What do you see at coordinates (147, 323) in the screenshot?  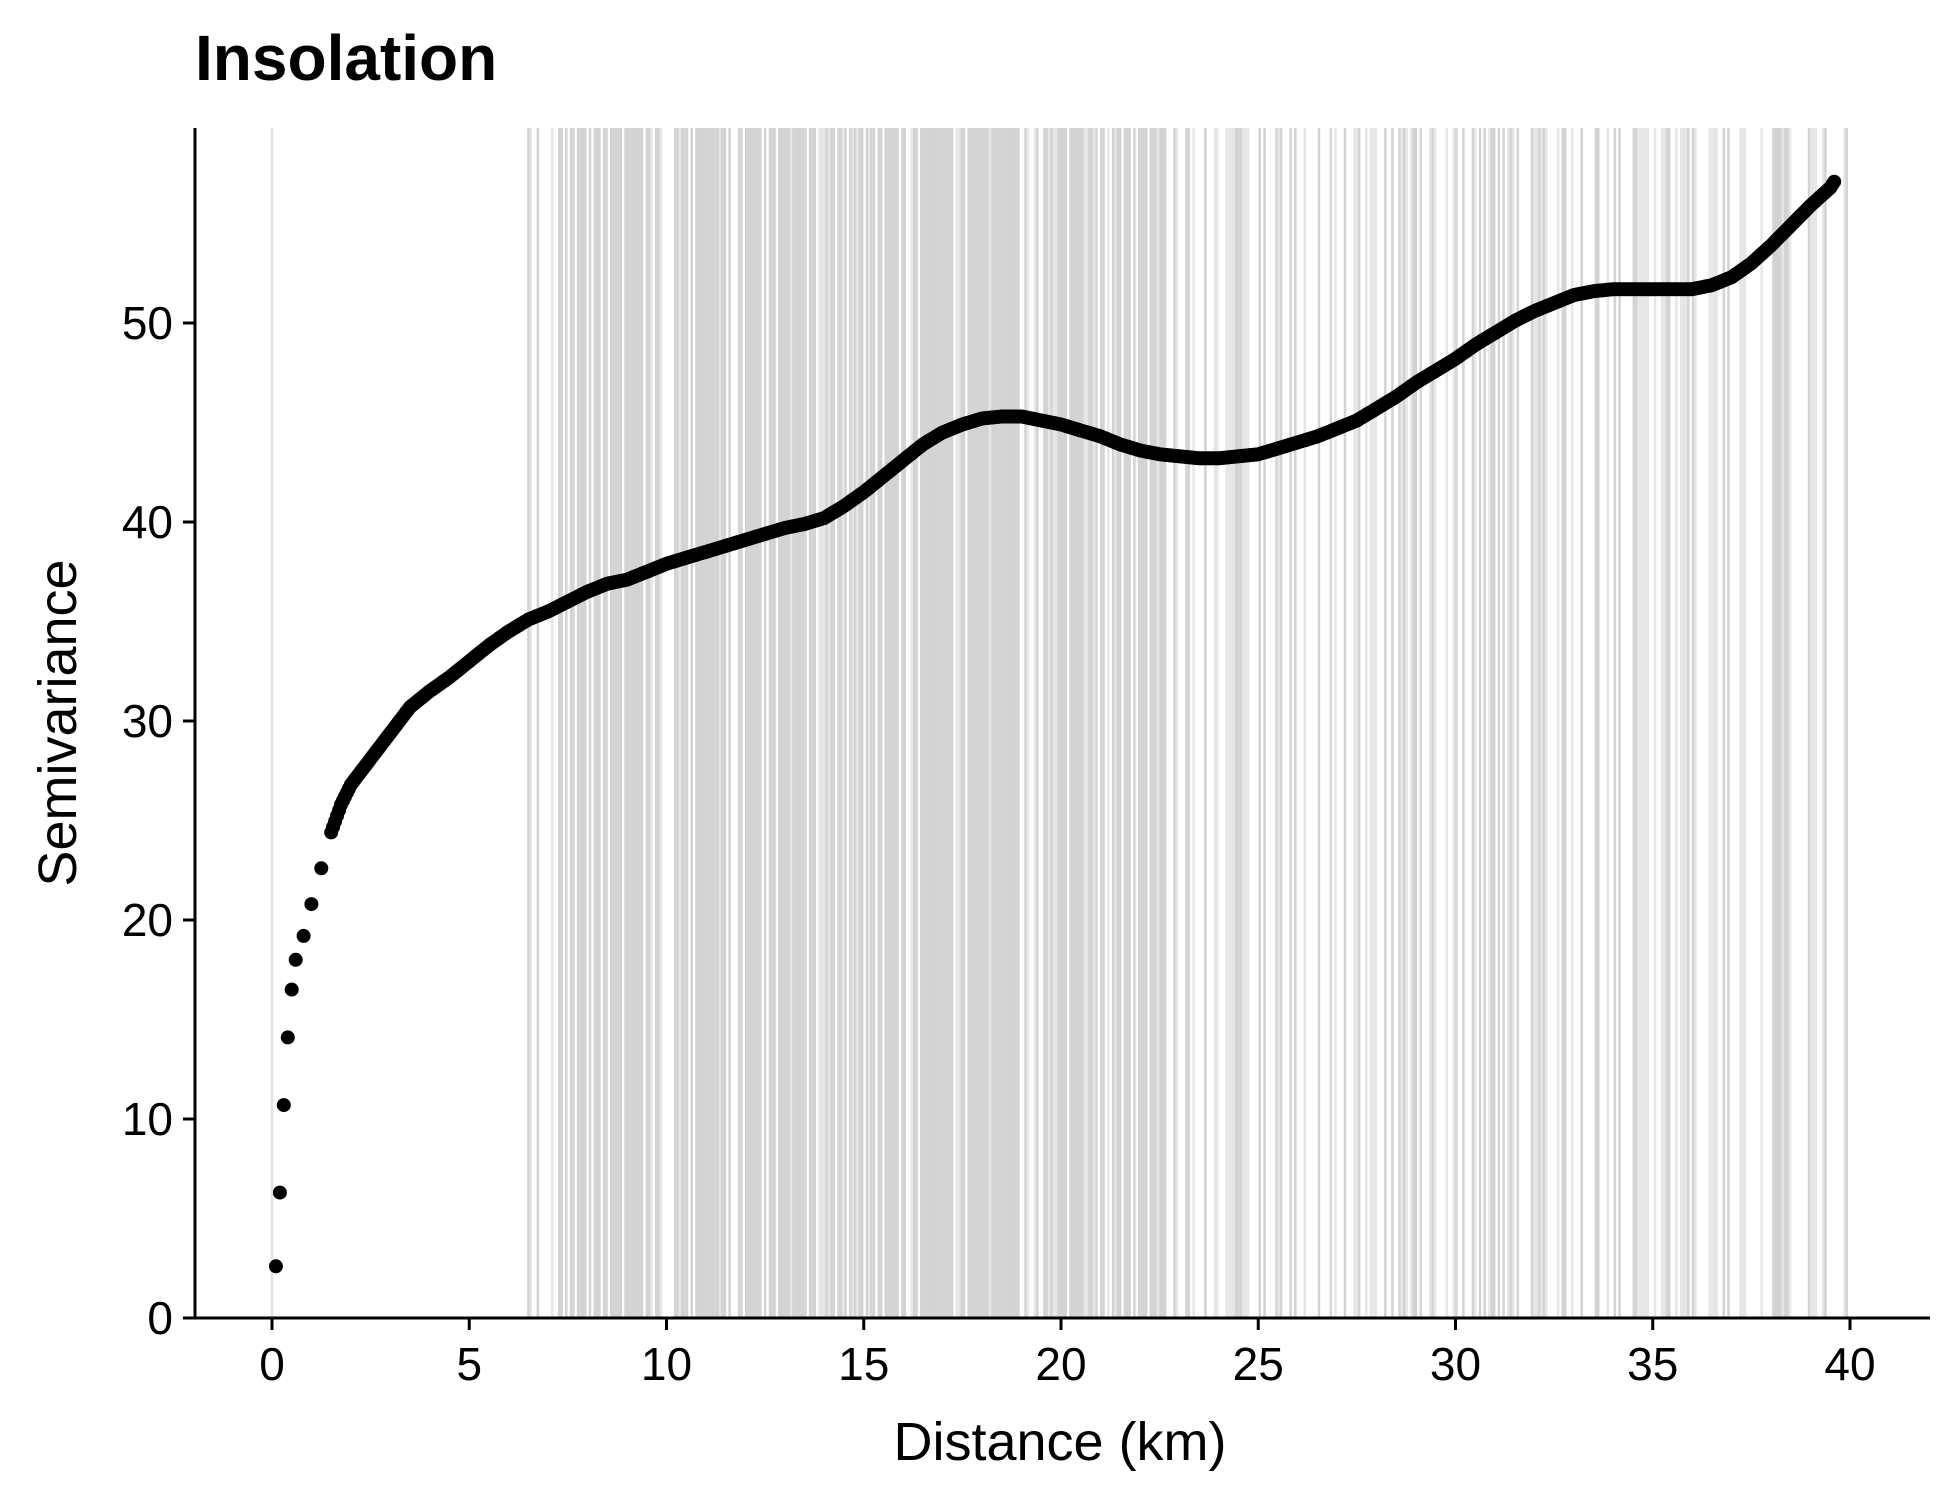 I see `y-tick-label: 50` at bounding box center [147, 323].